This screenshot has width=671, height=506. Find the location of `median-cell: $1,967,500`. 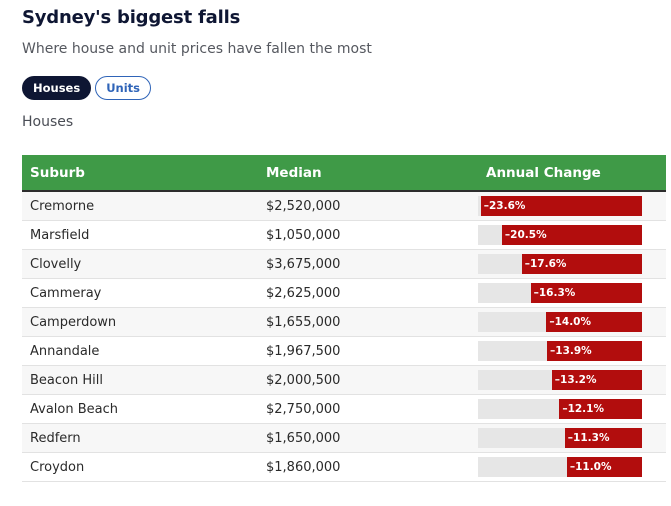

median-cell: $1,967,500 is located at coordinates (368, 351).